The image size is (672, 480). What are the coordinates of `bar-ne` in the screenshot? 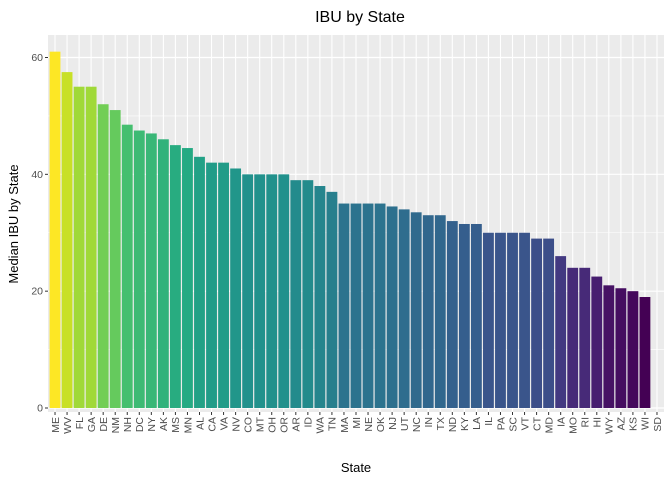 It's located at (368, 305).